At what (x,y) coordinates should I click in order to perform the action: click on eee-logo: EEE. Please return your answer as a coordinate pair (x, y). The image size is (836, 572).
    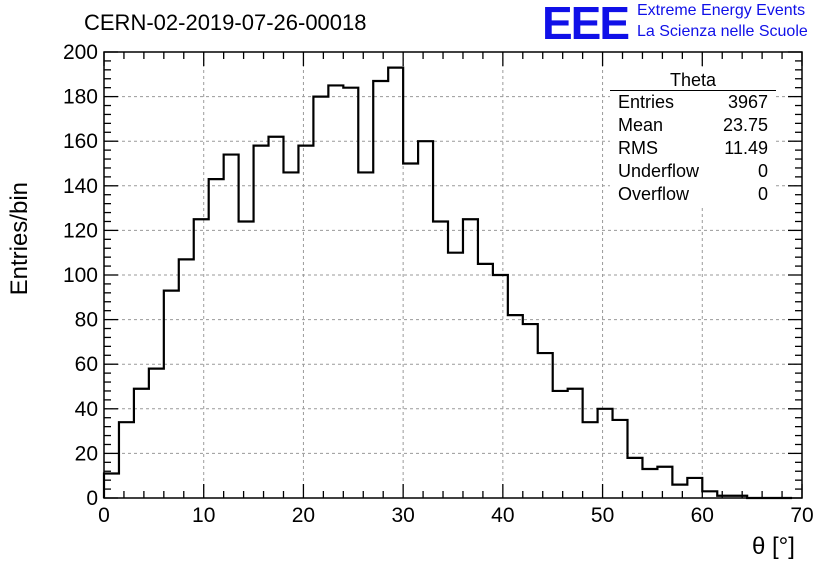
    Looking at the image, I should click on (586, 24).